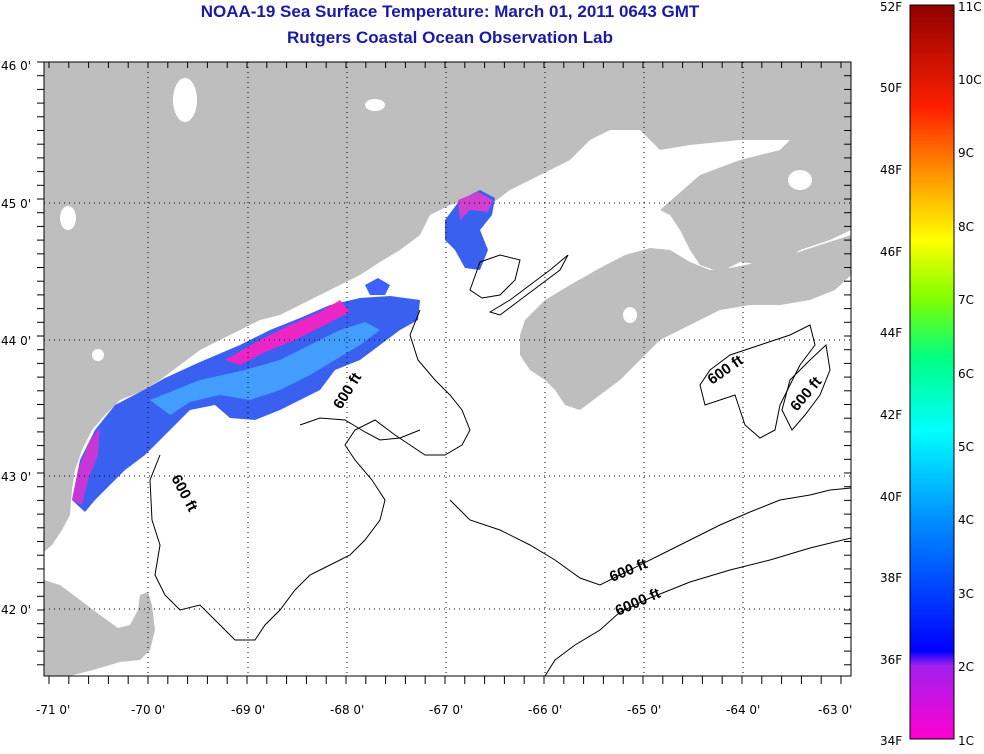 This screenshot has width=984, height=754. I want to click on colorbar-f-label: 34F, so click(891, 741).